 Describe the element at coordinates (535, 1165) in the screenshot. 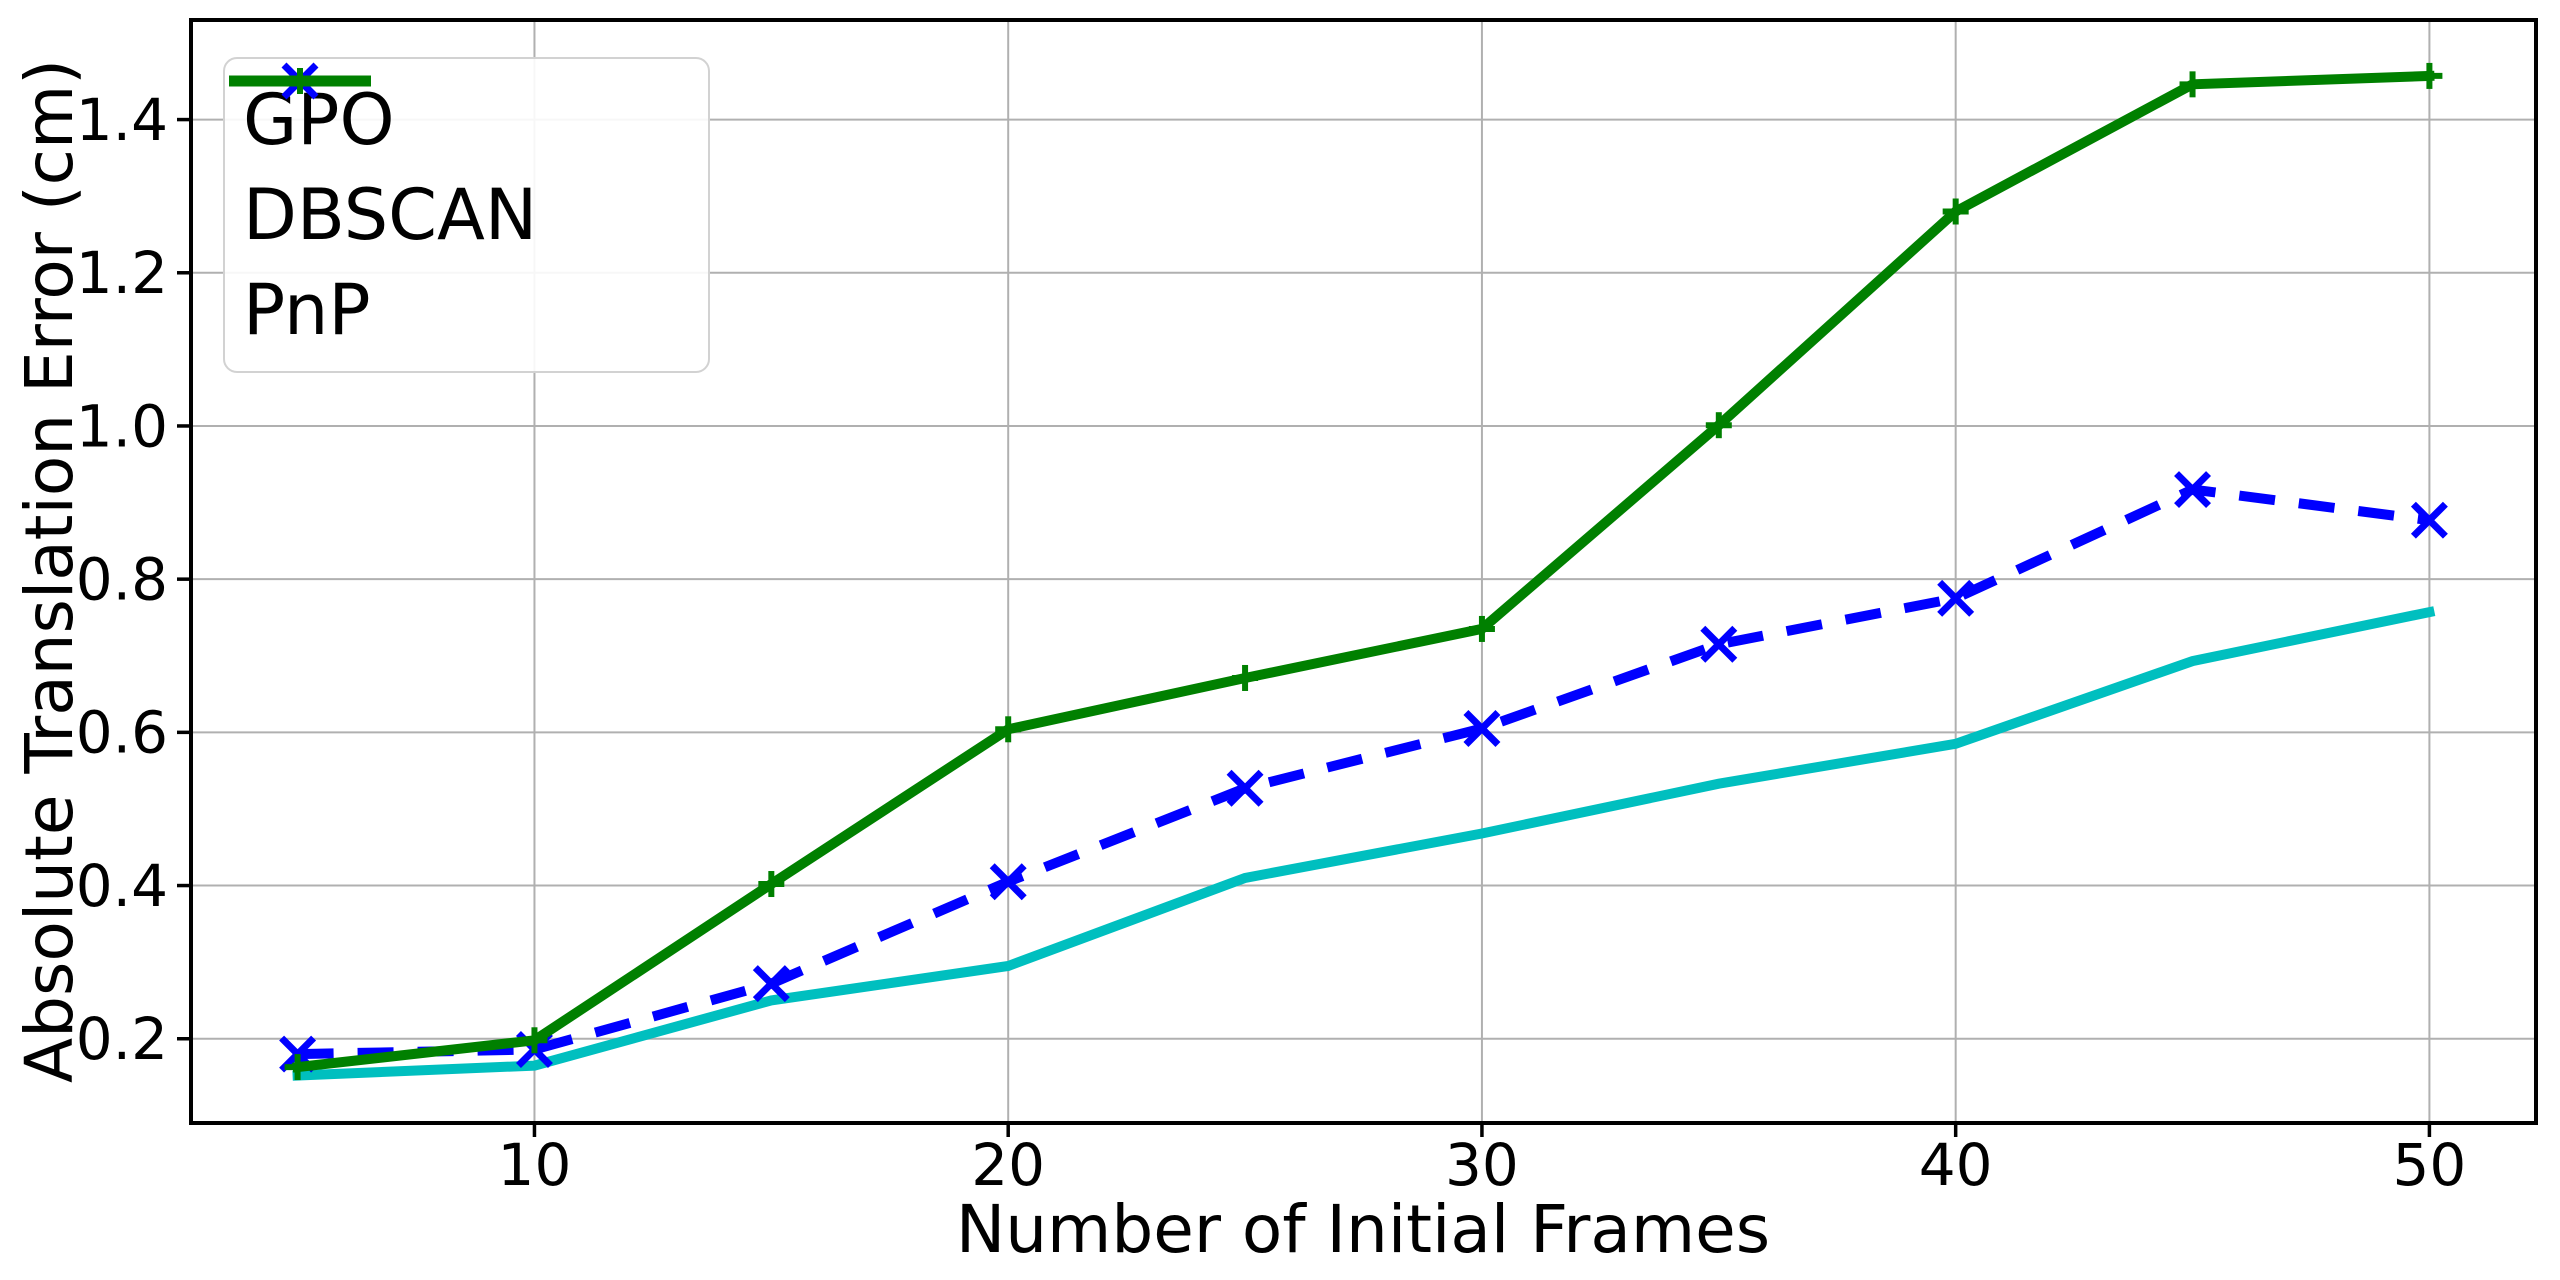

I see `x-tick-label: 10` at that location.